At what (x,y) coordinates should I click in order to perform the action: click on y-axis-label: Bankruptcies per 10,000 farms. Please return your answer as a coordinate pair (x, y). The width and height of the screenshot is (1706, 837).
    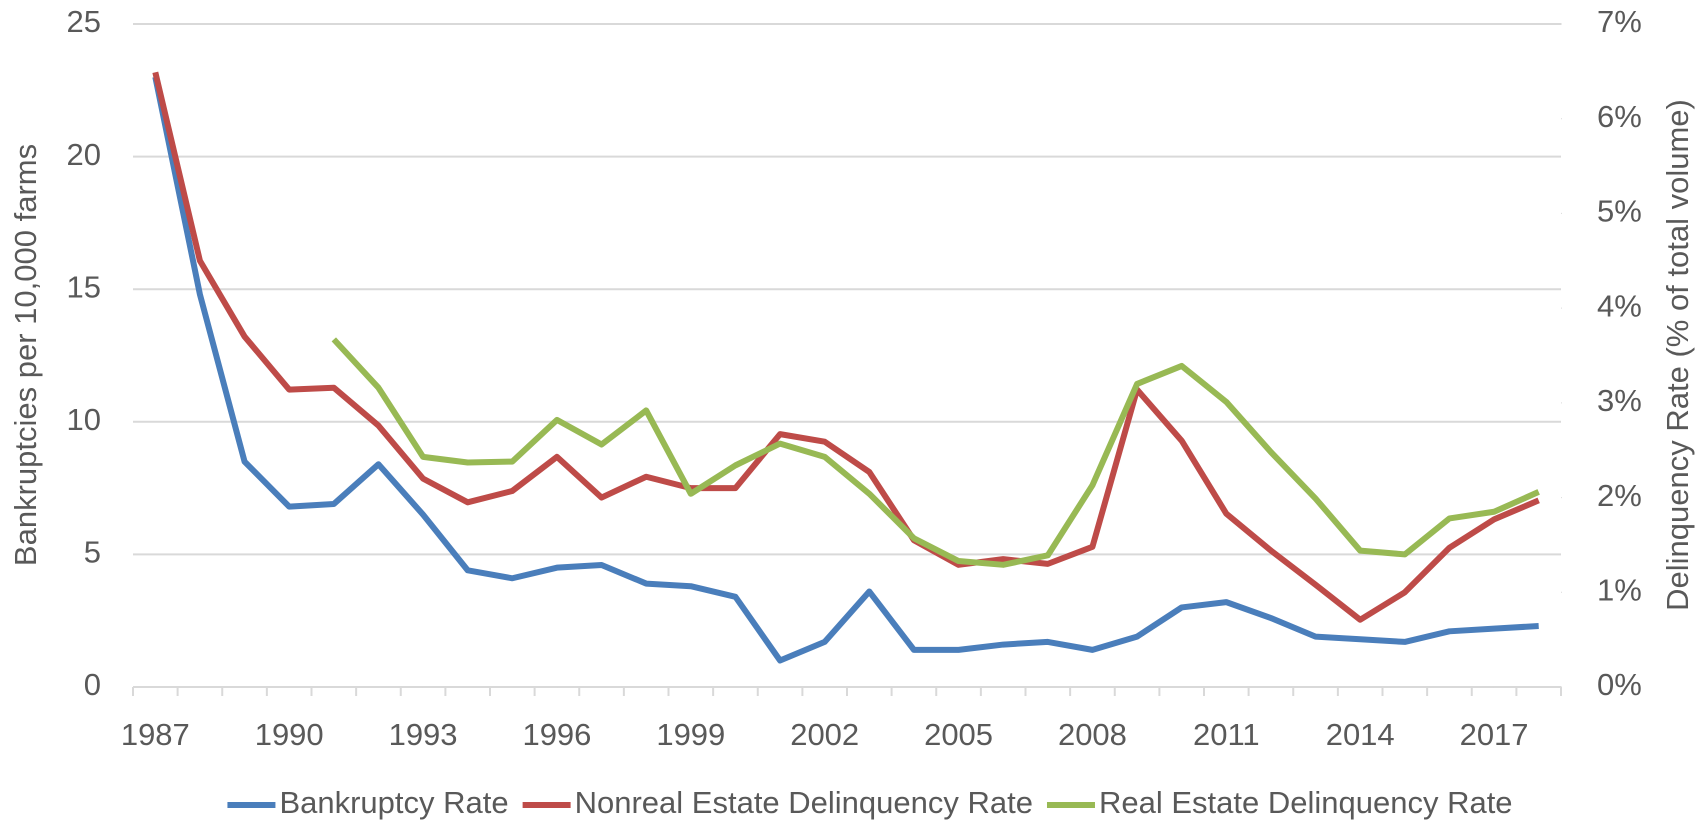
    Looking at the image, I should click on (25, 355).